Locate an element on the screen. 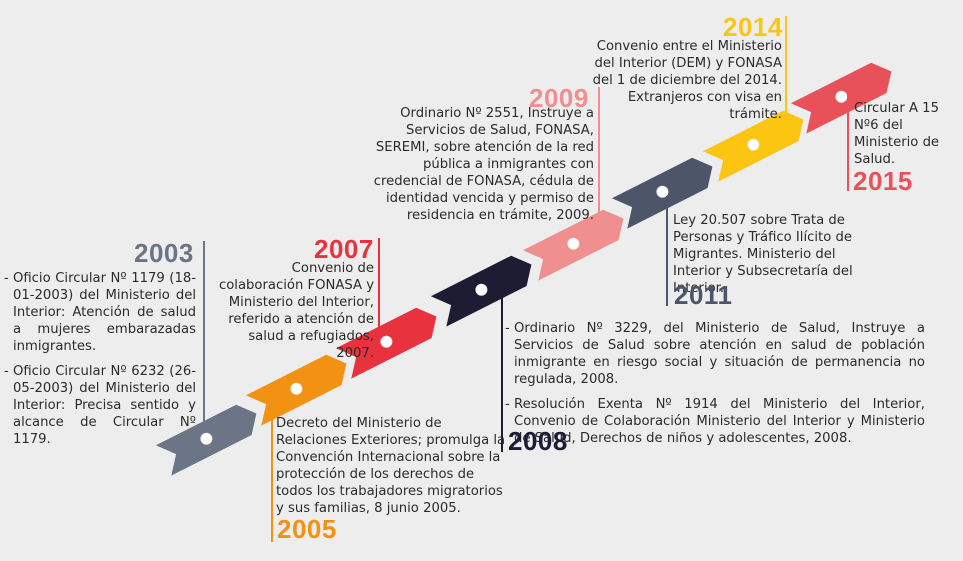 The width and height of the screenshot is (963, 561). timeline-dot-2007 is located at coordinates (386, 341).